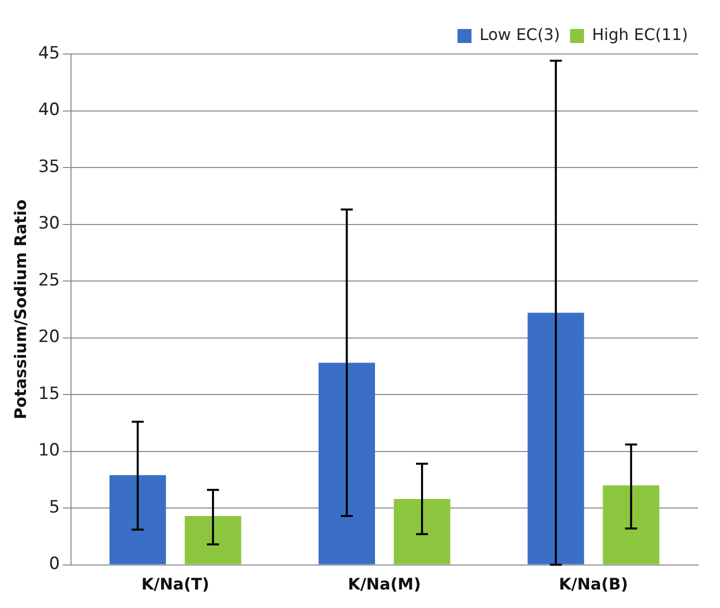  I want to click on y-axis-title: Potassium/Sodium Ratio, so click(20, 309).